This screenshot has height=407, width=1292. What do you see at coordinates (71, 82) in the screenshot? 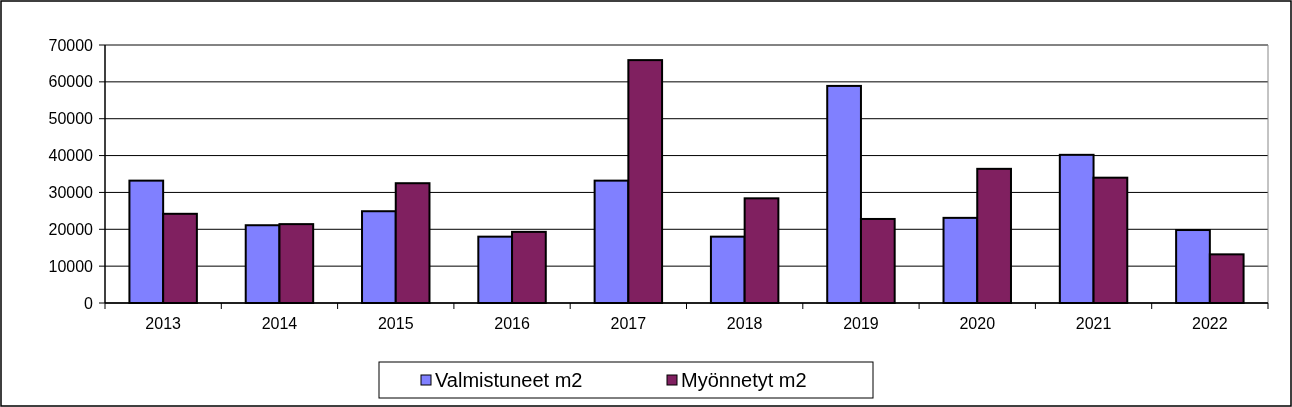
I see `y-tick-label: 60000` at bounding box center [71, 82].